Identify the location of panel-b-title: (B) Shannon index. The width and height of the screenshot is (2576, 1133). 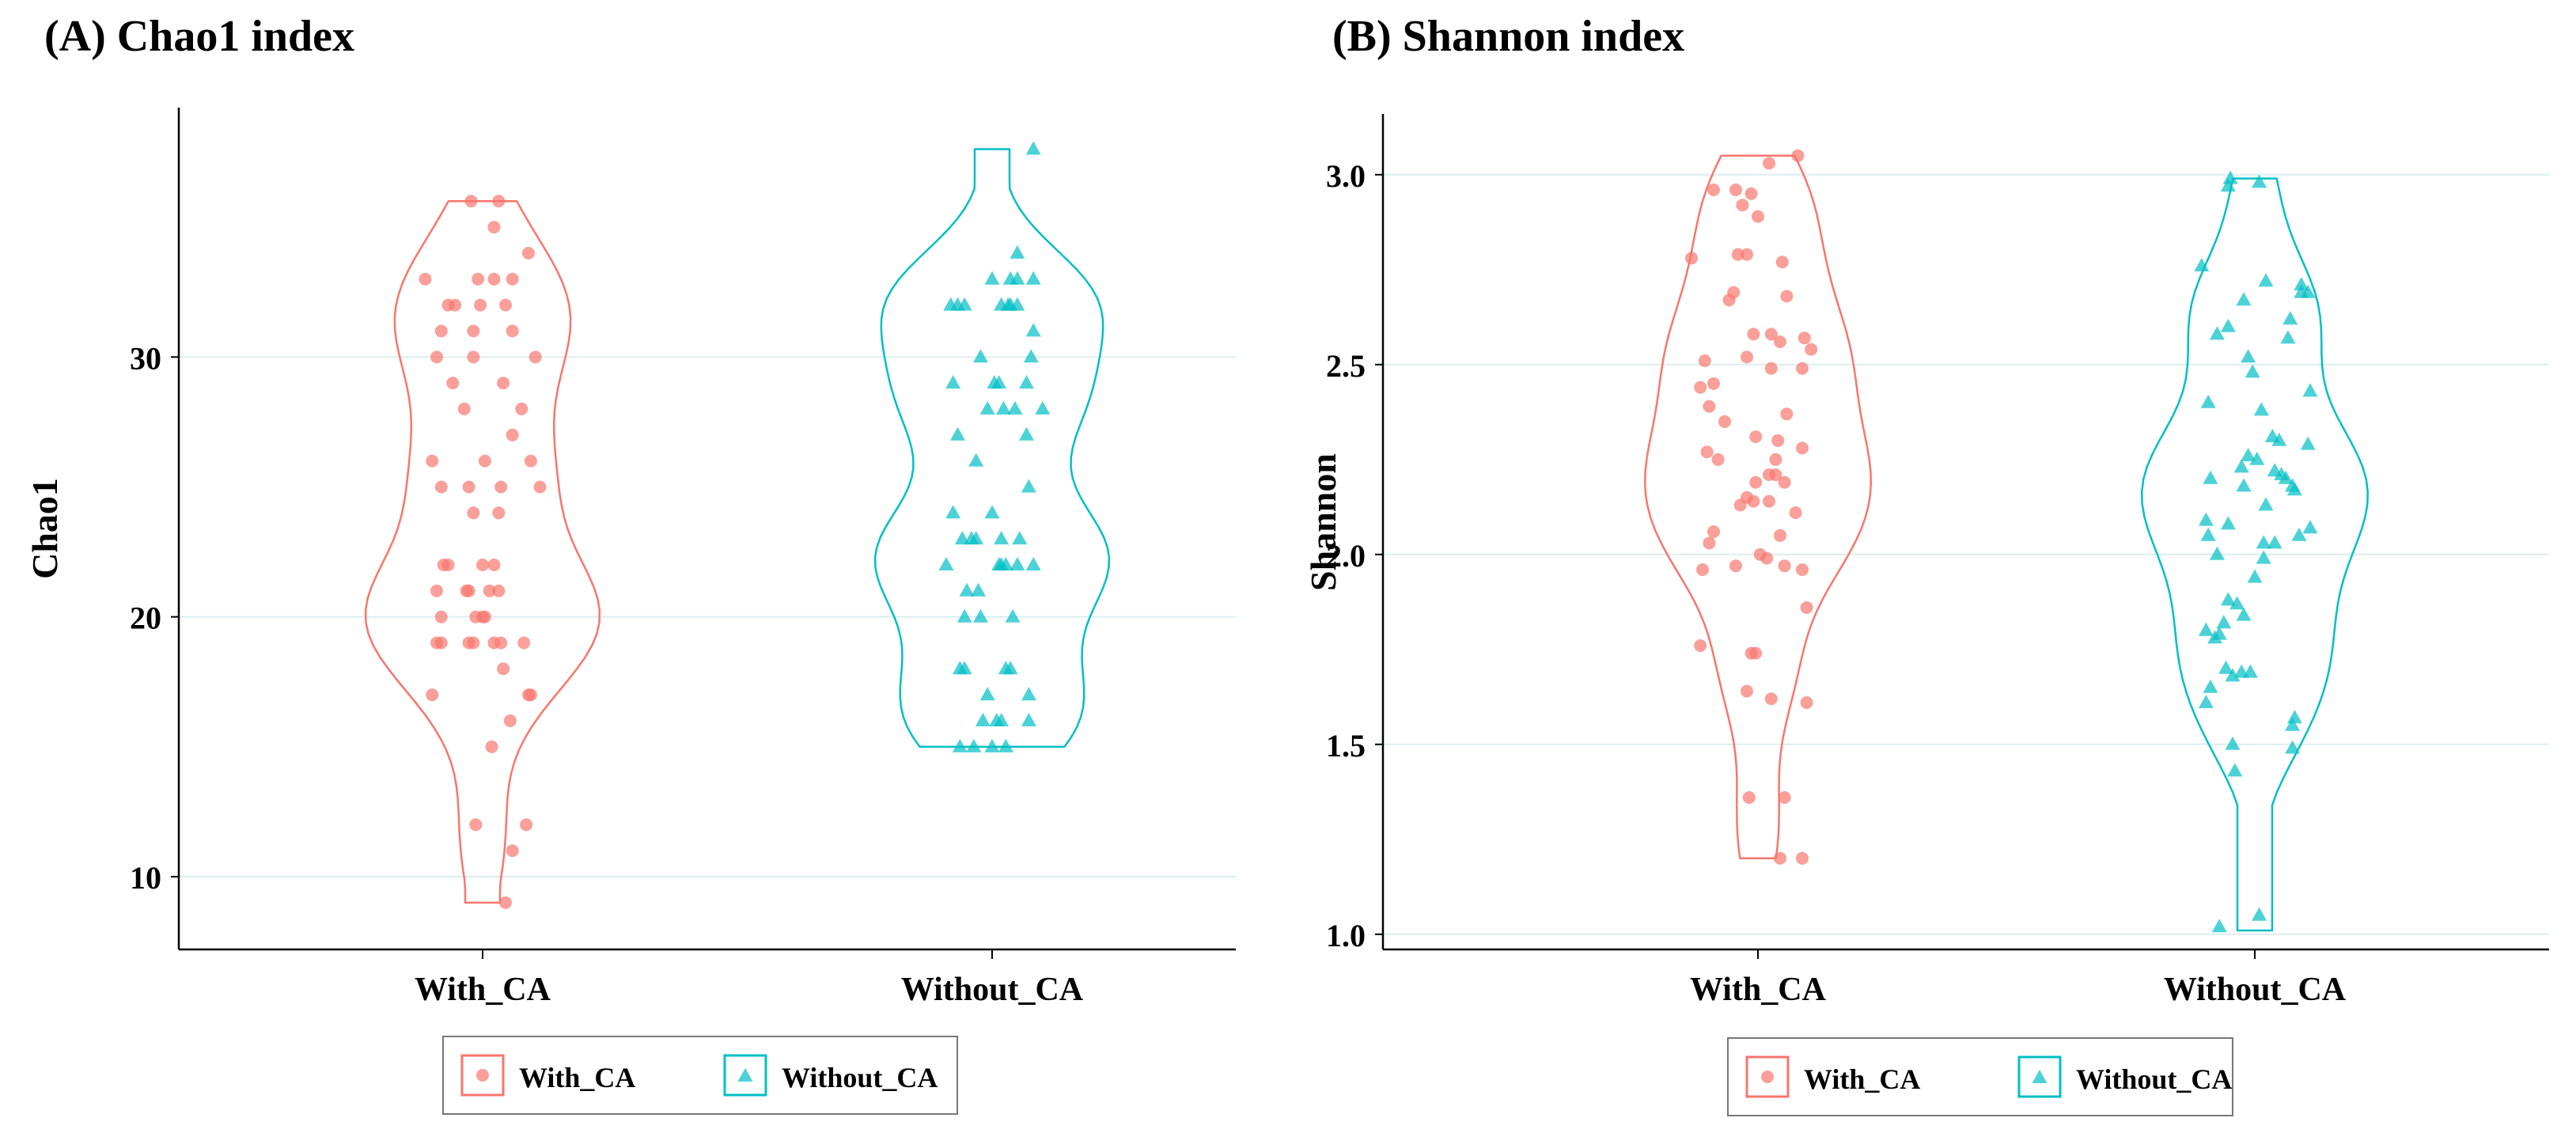
(1508, 37).